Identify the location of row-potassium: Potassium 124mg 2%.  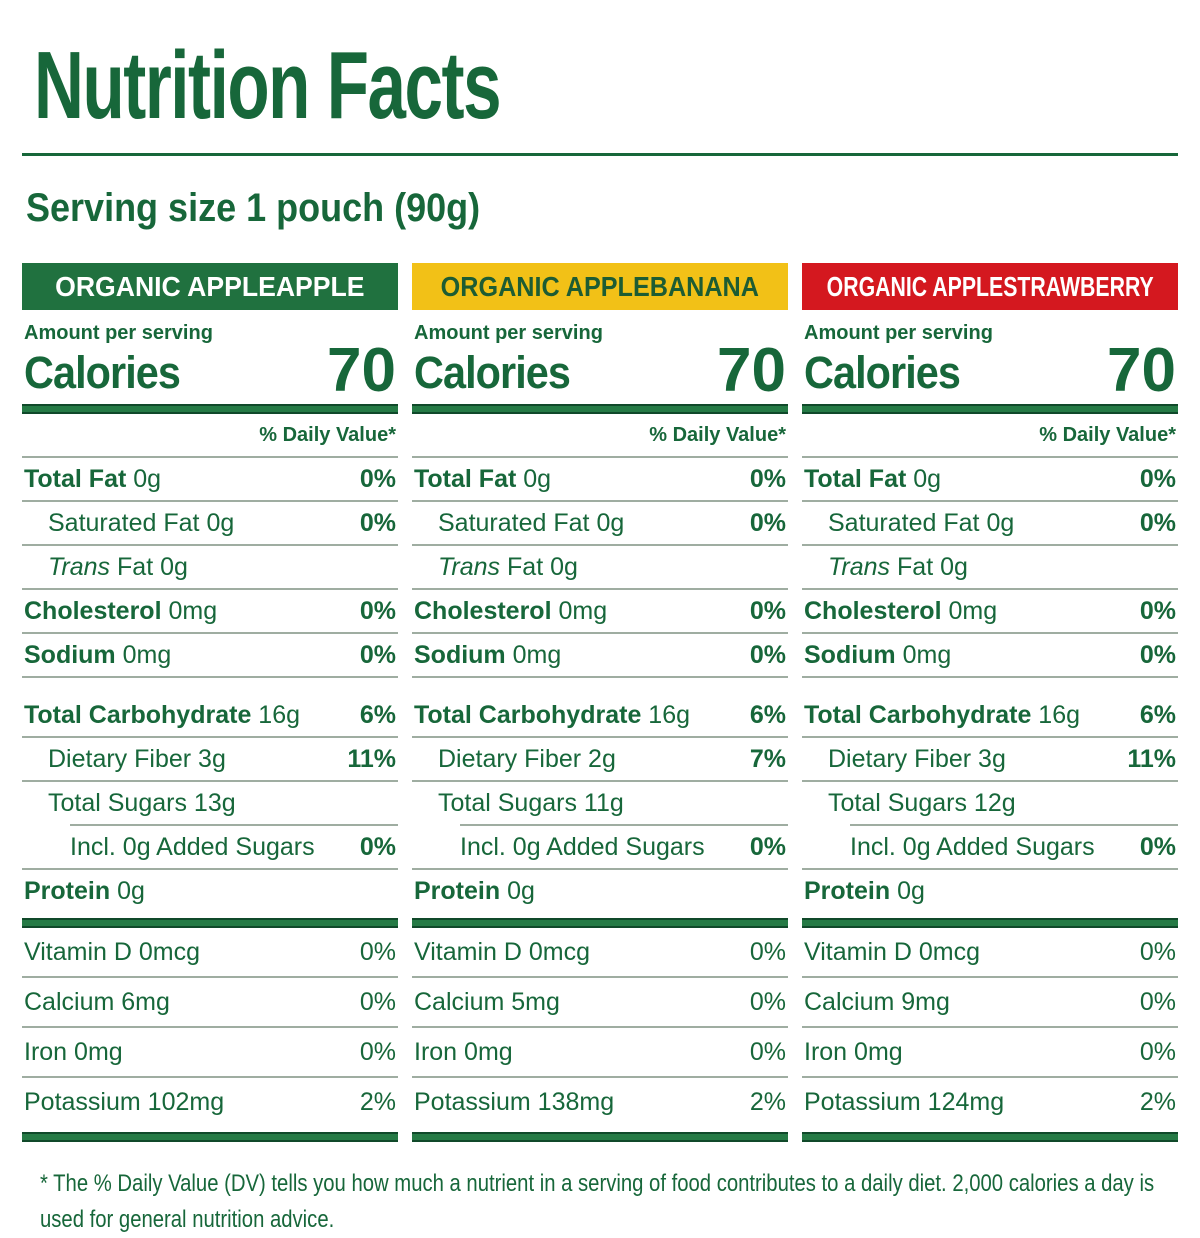
(990, 1101).